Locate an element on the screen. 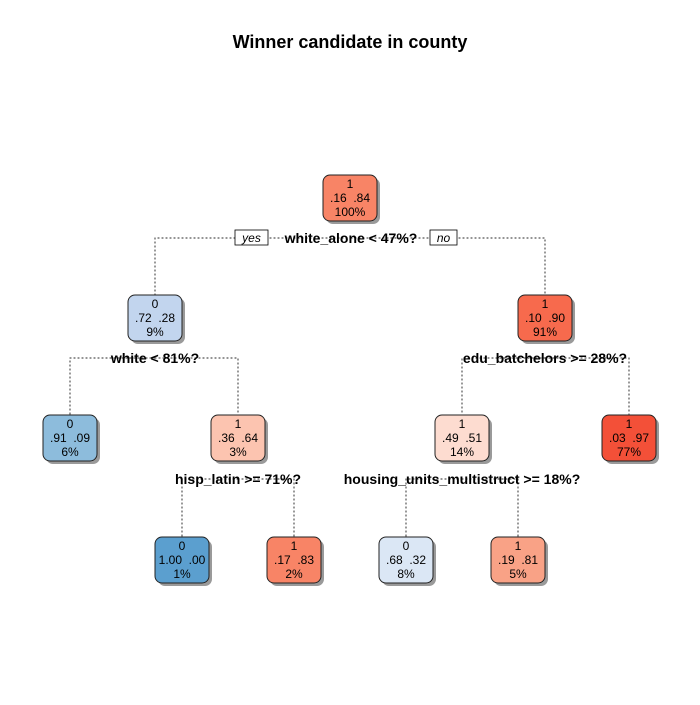  node-probabilities: .17 .83 is located at coordinates (294, 560).